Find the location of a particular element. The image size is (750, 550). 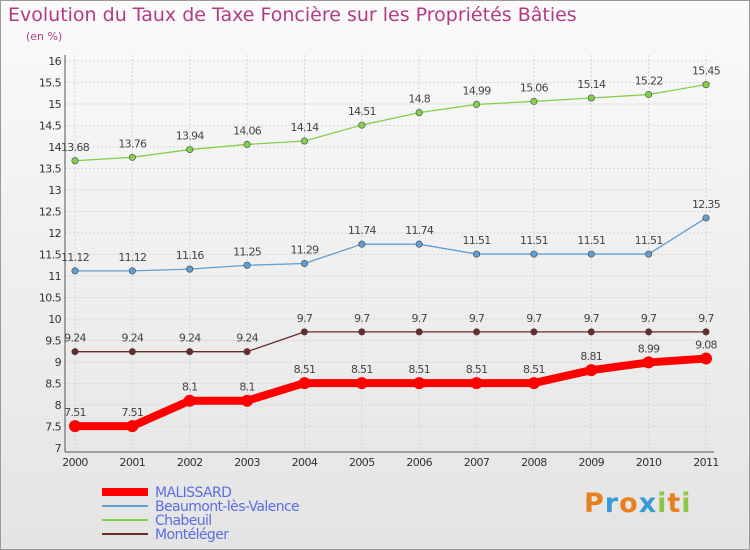

x-tick-label: 2011 is located at coordinates (706, 462).